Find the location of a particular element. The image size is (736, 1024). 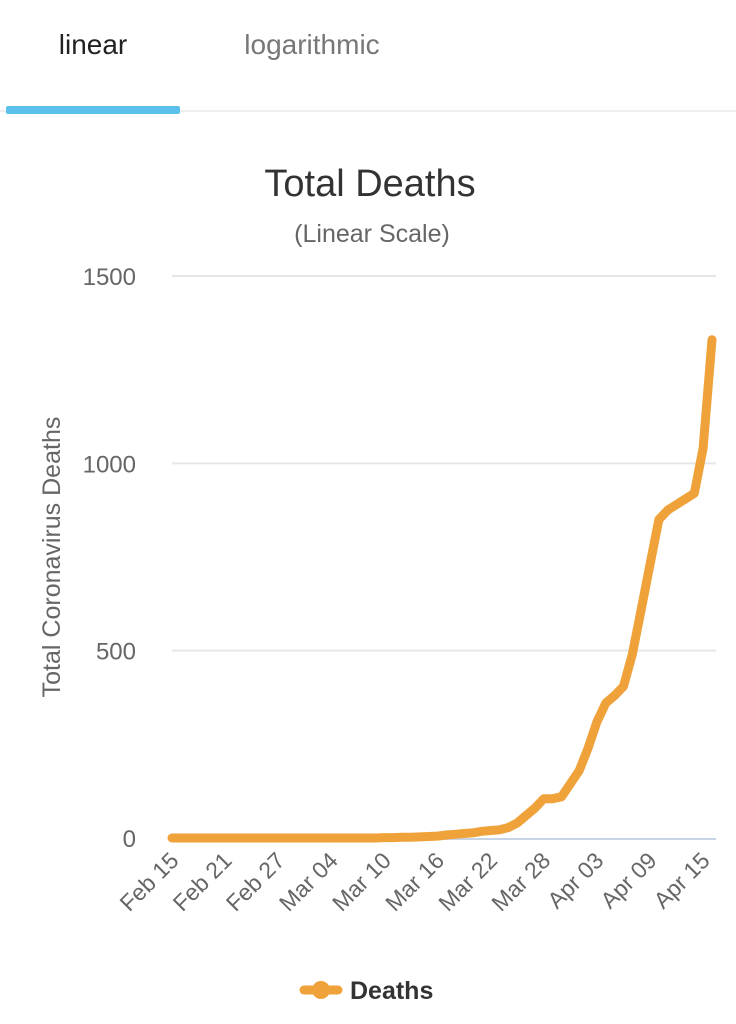

tab-linear: linear is located at coordinates (93, 44).